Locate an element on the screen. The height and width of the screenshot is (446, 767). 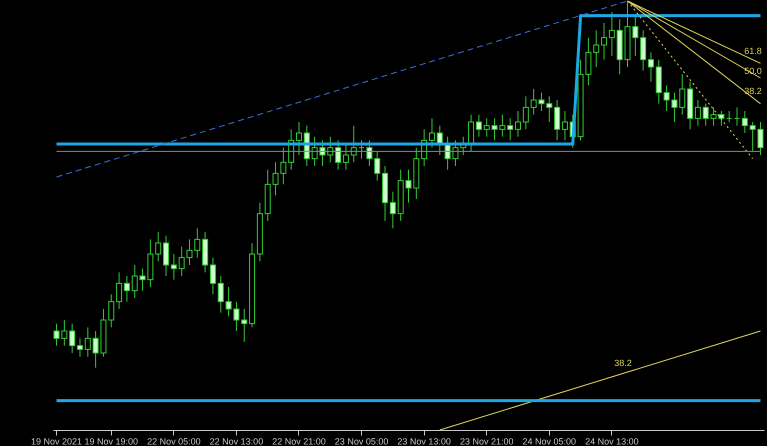
x-tick-label: 22 Nov 13:00 is located at coordinates (237, 441).